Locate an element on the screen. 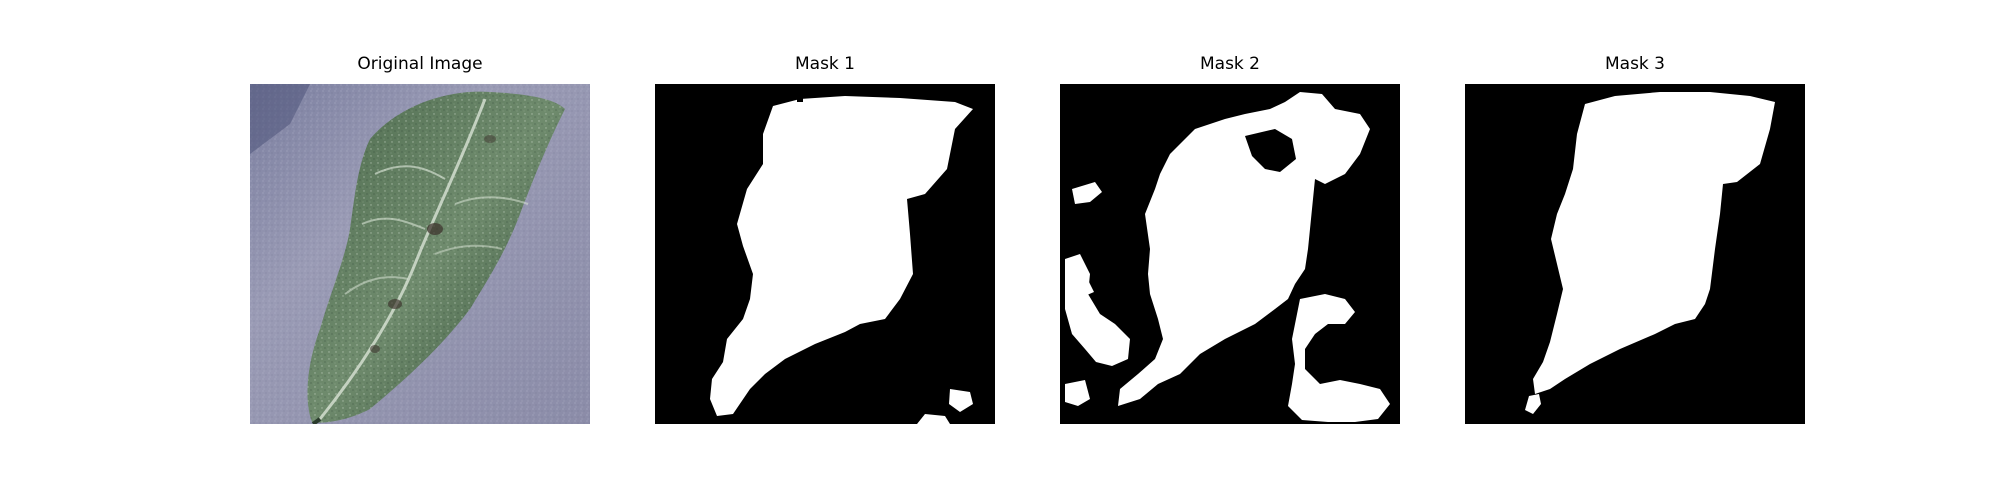  mask-1-image is located at coordinates (825, 254).